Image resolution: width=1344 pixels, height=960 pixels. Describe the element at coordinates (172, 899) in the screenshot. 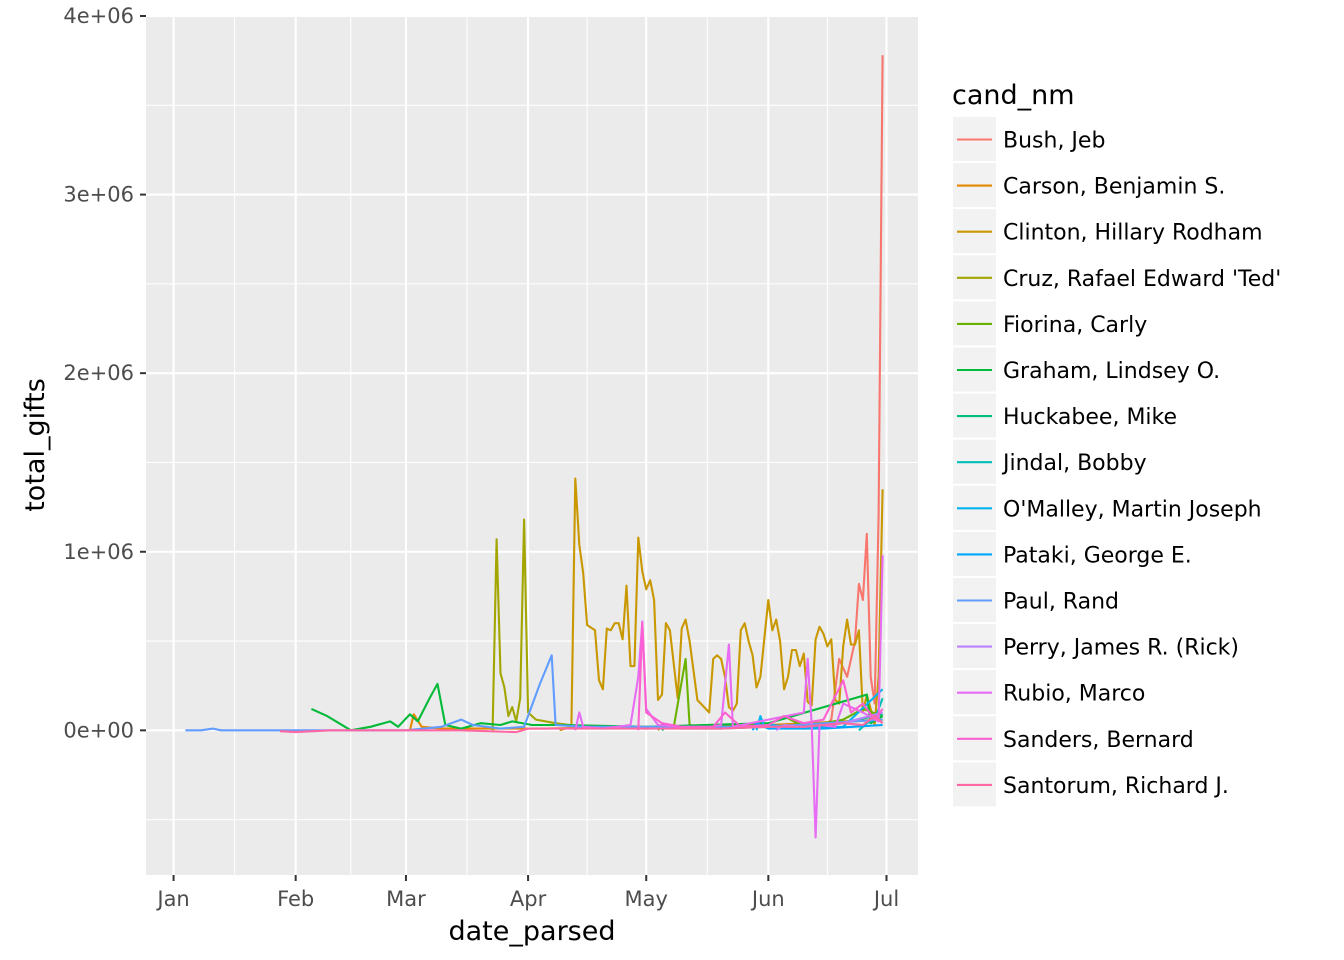

I see `x-tick-label: Jan` at that location.